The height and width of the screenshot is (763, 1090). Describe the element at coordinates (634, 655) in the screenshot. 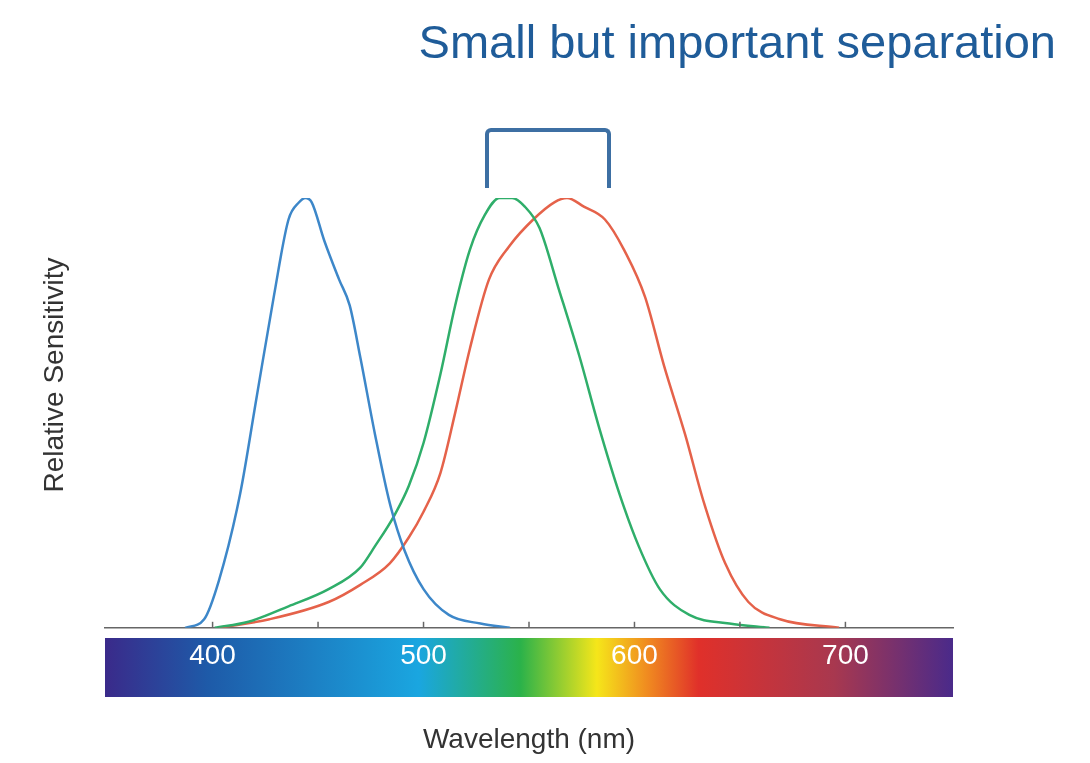

I see `x-tick-label: 600` at that location.